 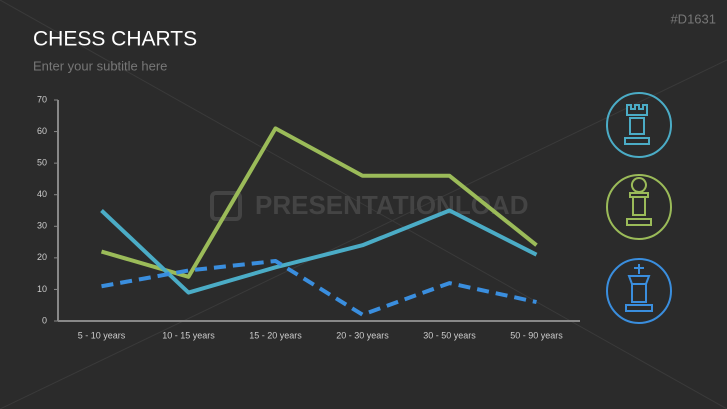 What do you see at coordinates (102, 335) in the screenshot?
I see `x-tick-label: 5 - 10 years` at bounding box center [102, 335].